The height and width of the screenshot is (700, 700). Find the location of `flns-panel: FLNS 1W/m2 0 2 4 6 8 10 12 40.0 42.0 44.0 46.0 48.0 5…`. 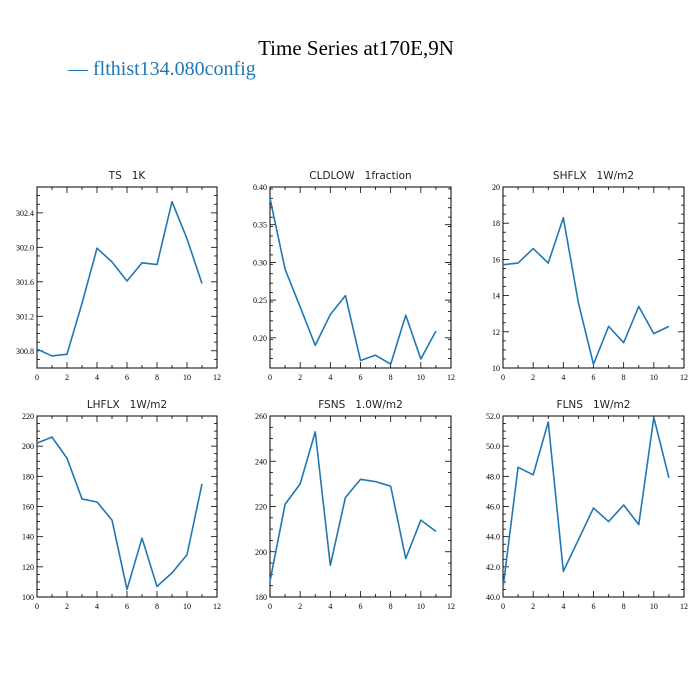

flns-panel: FLNS 1W/m2 0 2 4 6 8 10 12 40.0 42.0 44.0 46.0 48.0 5… is located at coordinates (587, 505).